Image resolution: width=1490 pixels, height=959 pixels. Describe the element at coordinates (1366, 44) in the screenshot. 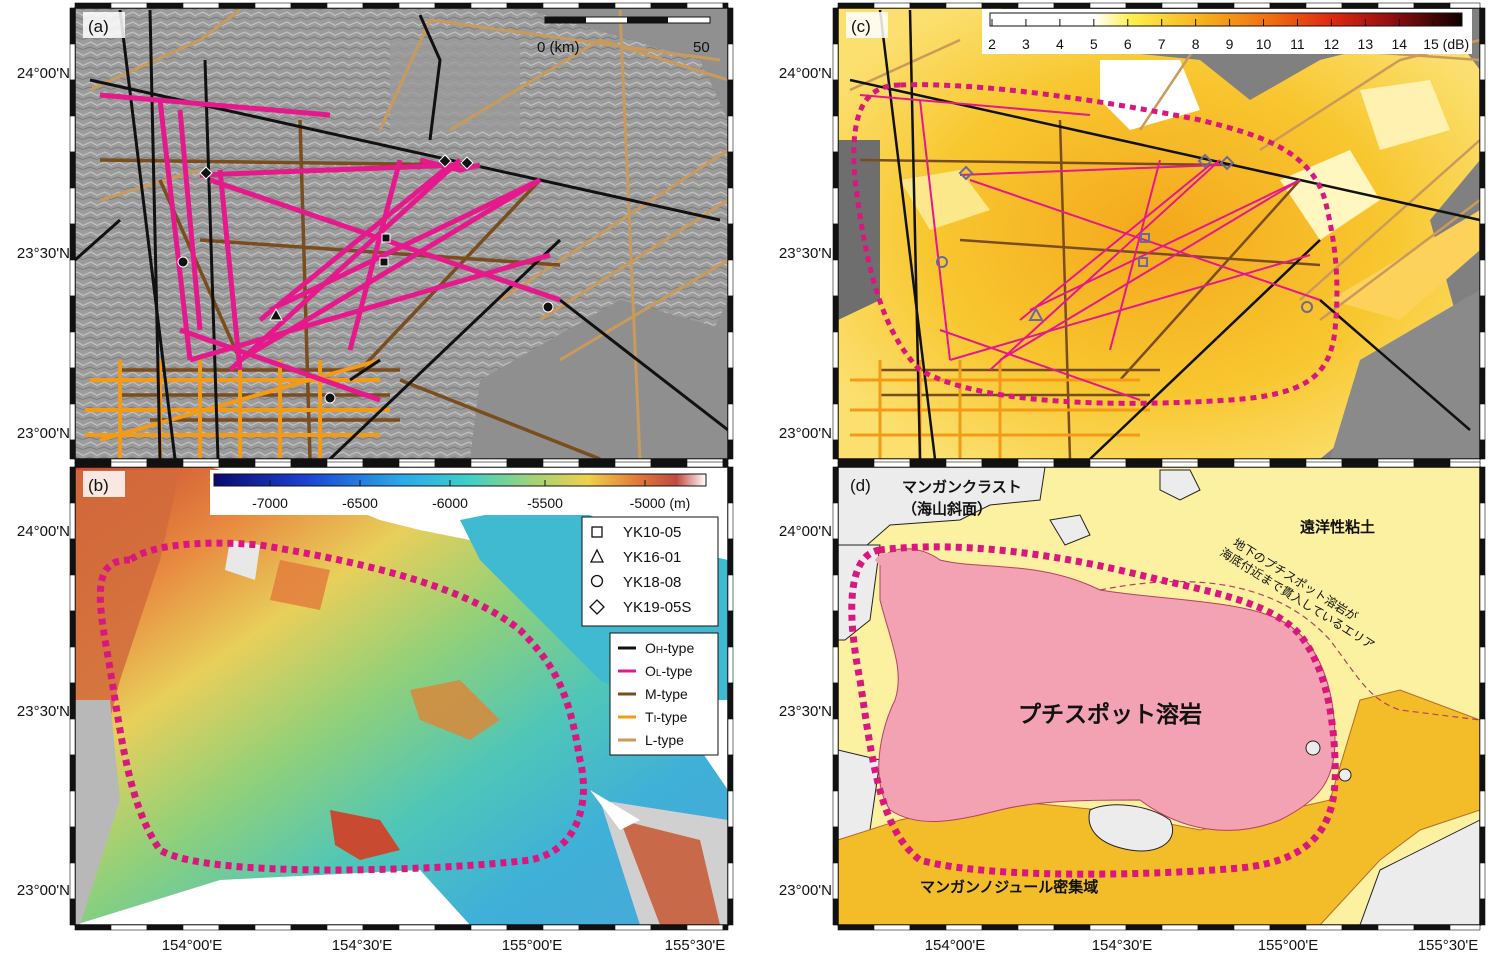

I see `backscatter-tick-label: 13` at that location.